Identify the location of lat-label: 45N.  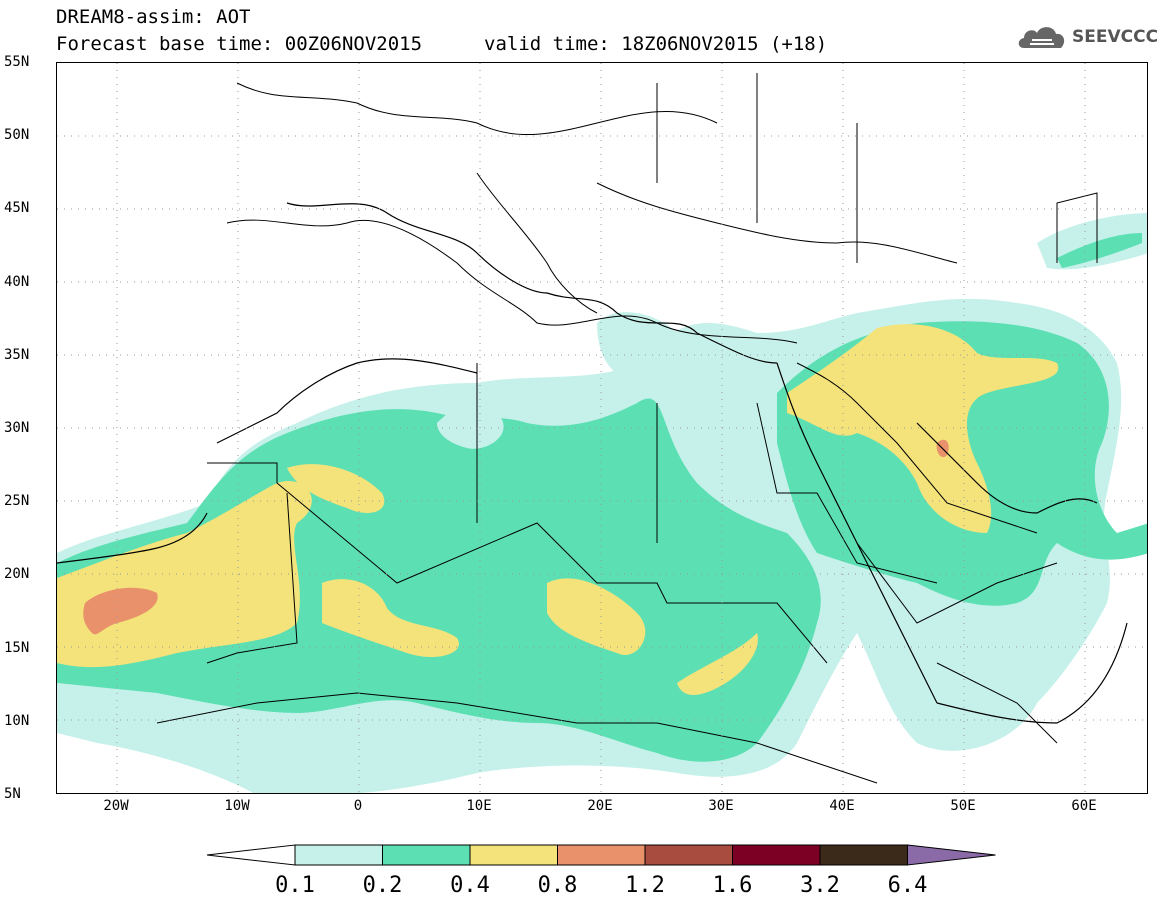
(17, 208).